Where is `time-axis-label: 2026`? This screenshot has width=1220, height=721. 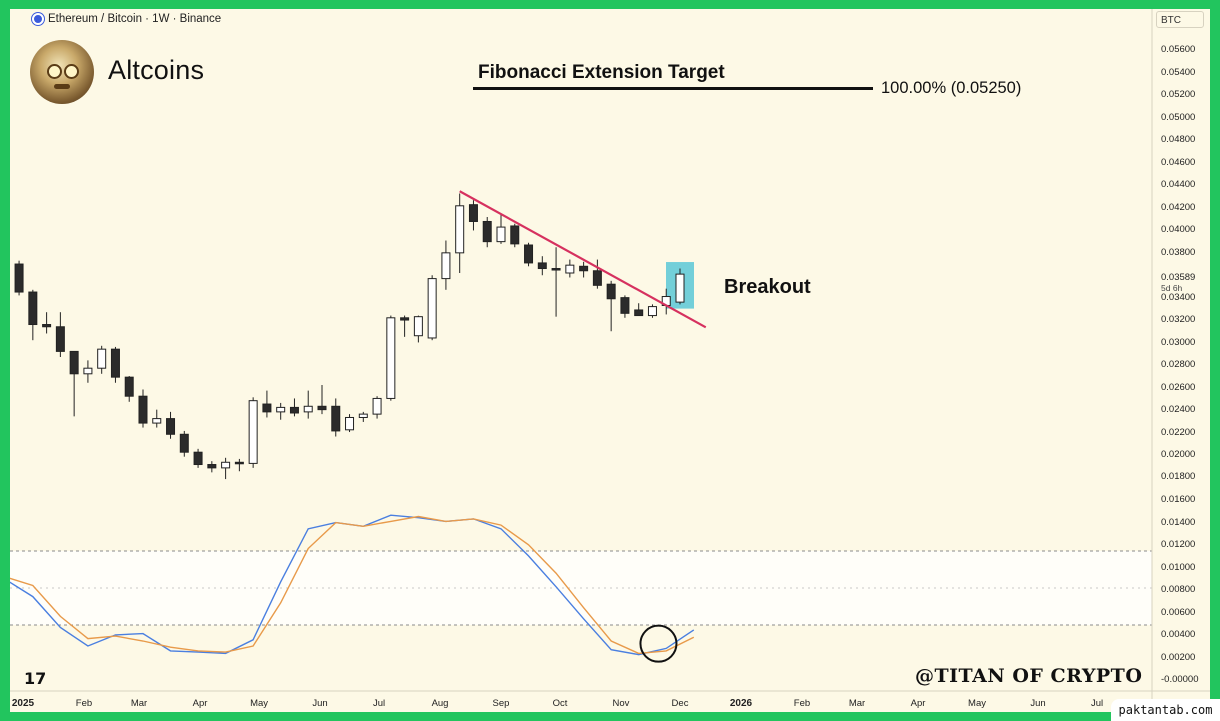 time-axis-label: 2026 is located at coordinates (741, 703).